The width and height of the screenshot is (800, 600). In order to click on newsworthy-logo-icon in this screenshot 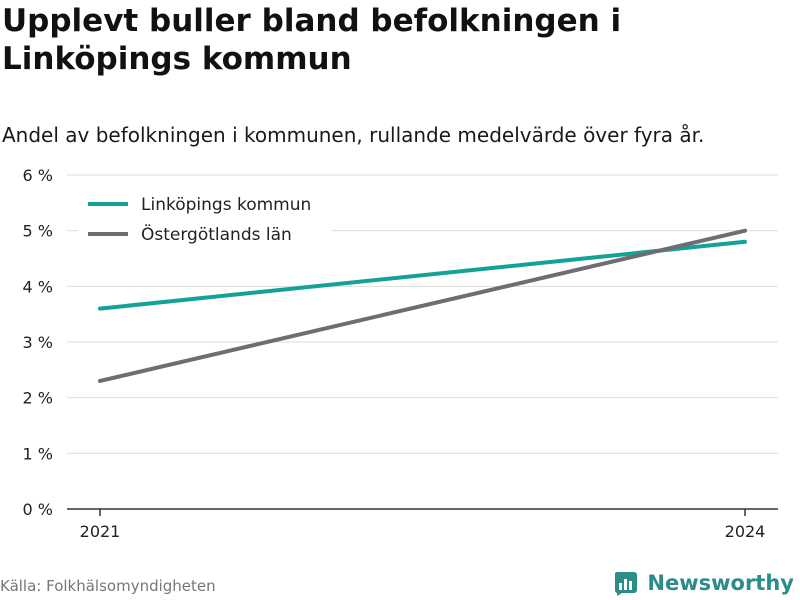, I will do `click(626, 584)`.